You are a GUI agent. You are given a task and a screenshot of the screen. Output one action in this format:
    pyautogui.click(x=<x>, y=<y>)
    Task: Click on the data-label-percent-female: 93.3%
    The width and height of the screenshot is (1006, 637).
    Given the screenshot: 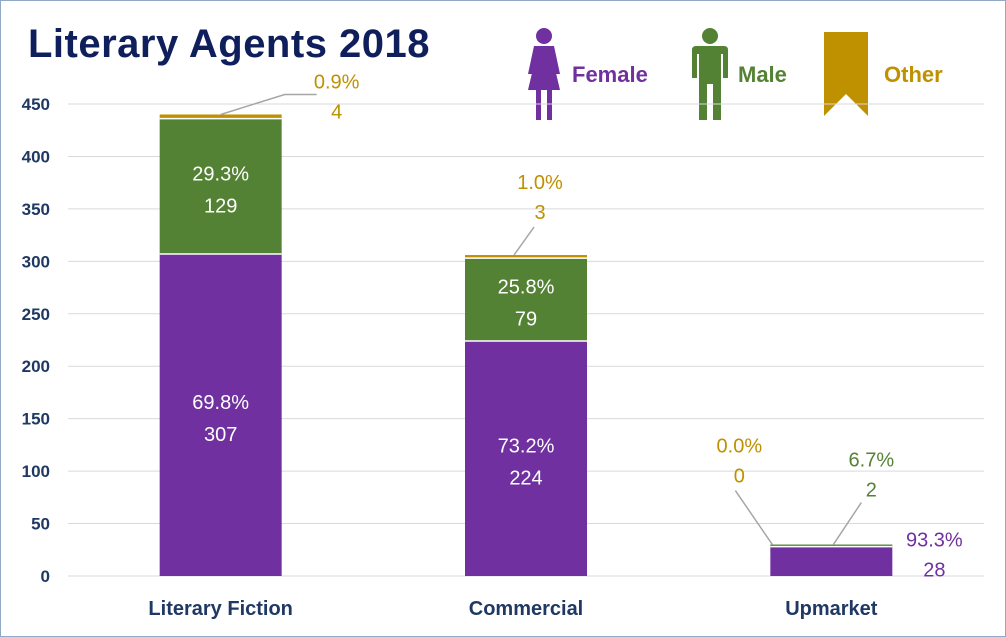 What is the action you would take?
    pyautogui.click(x=934, y=541)
    